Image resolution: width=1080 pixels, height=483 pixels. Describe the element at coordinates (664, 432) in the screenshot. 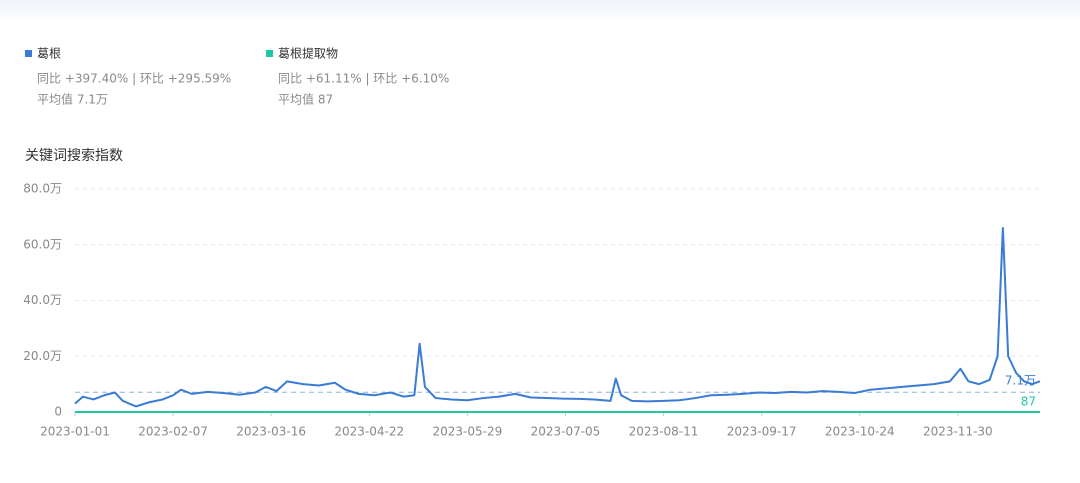

I see `x-tick-label: 2023-08-11` at that location.